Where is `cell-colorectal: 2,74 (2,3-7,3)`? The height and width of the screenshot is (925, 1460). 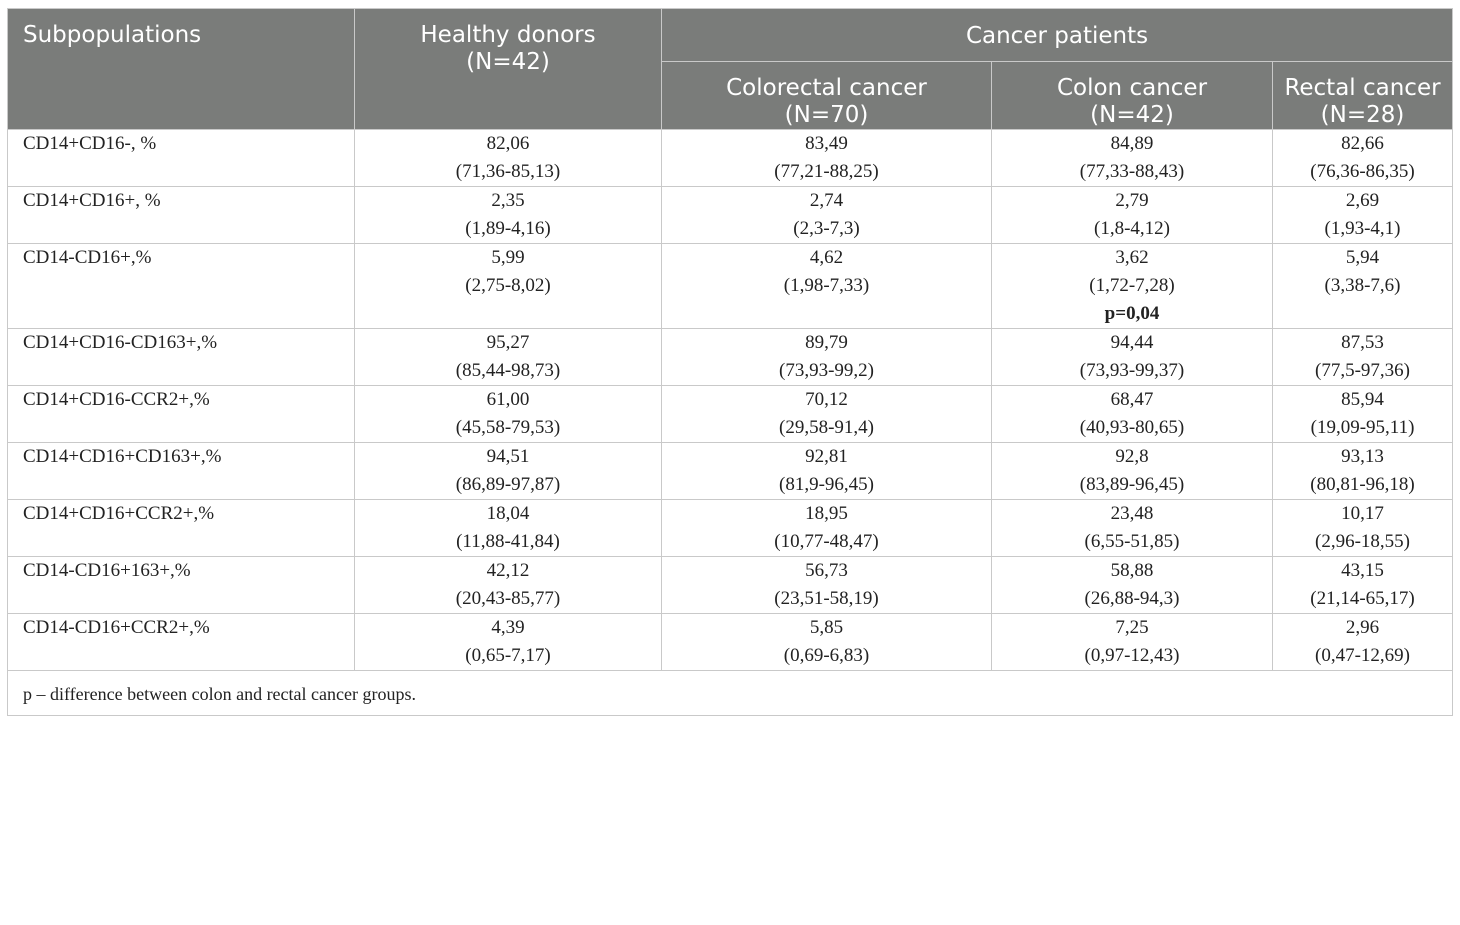 cell-colorectal: 2,74 (2,3-7,3) is located at coordinates (826, 215).